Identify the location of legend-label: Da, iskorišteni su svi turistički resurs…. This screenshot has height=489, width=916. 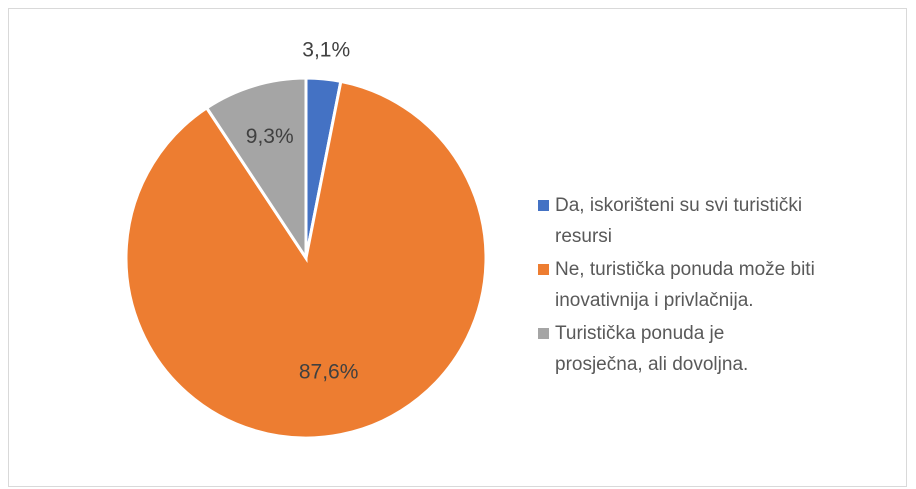
(679, 221).